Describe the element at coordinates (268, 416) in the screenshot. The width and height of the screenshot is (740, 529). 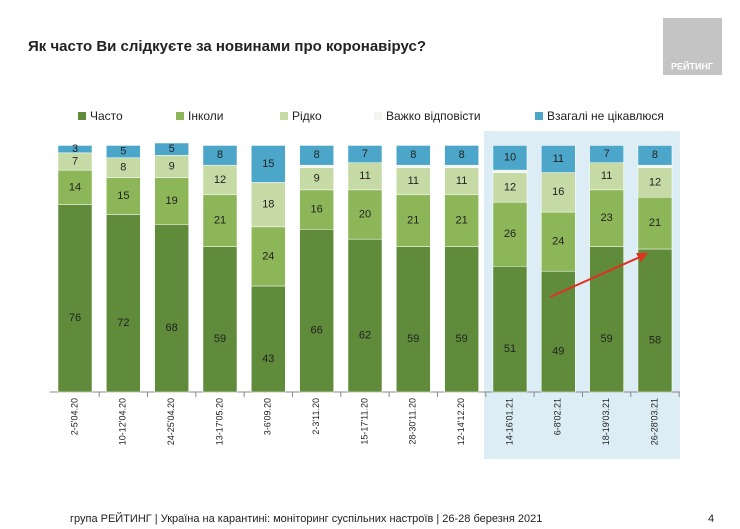
I see `x-tick-label: 3-6'09.20` at that location.